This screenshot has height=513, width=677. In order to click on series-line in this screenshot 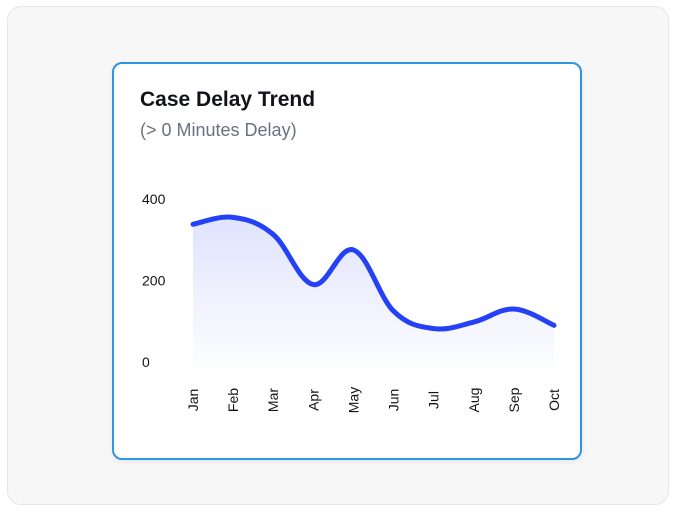, I will do `click(373, 273)`.